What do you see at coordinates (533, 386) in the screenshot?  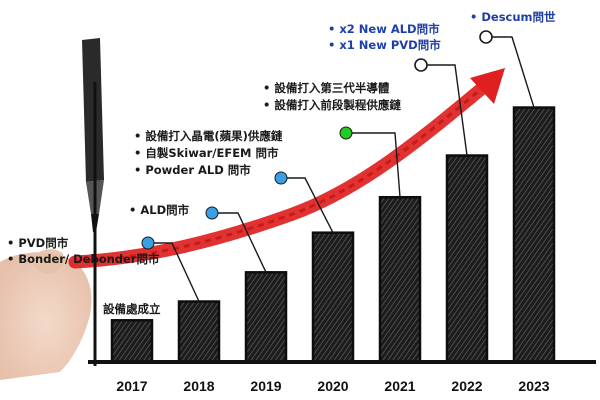 I see `x-tick-label-2023: 2023` at bounding box center [533, 386].